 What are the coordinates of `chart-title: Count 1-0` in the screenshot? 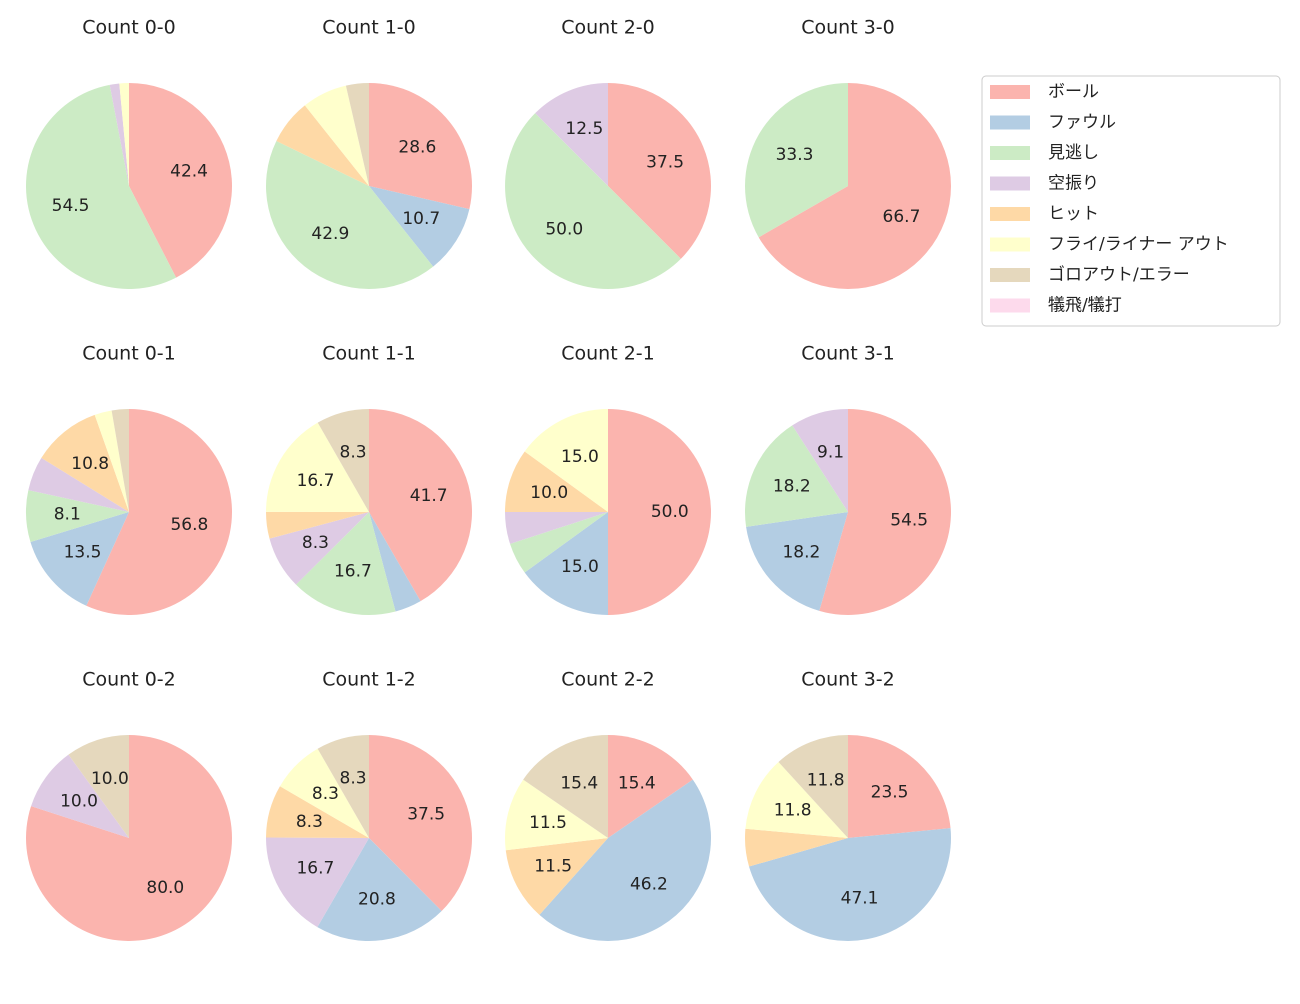 It's located at (369, 28).